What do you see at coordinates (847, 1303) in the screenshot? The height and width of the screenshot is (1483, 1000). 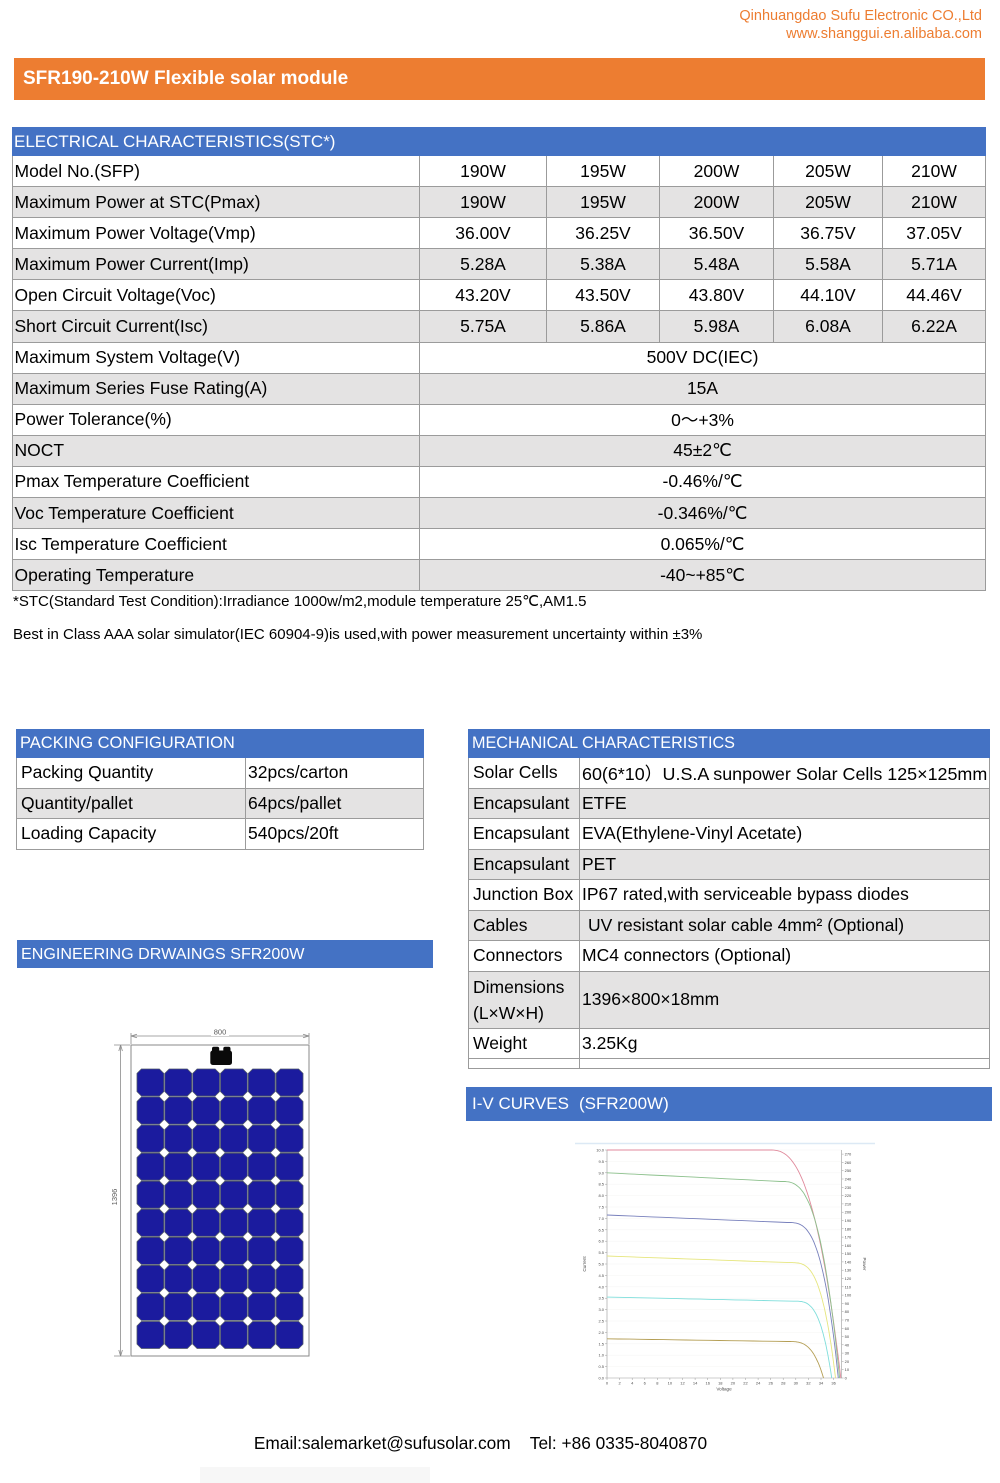 I see `svg-text: 90` at bounding box center [847, 1303].